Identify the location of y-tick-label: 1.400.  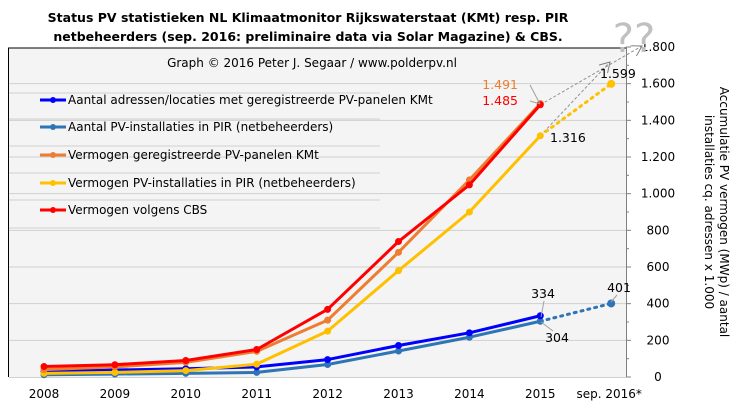
(658, 120).